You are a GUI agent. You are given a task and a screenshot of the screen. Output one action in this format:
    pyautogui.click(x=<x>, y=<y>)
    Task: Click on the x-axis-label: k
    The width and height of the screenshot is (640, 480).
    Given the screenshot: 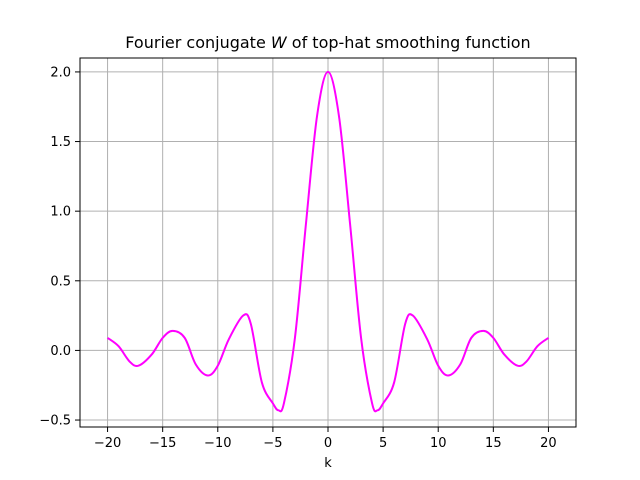 What is the action you would take?
    pyautogui.click(x=328, y=463)
    